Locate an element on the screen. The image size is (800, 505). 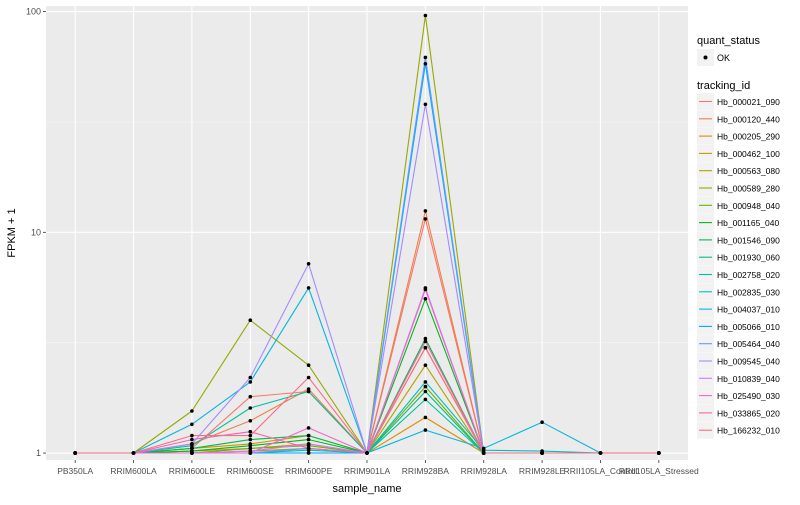
legend-tracking-id-label: Hb_004037_010 is located at coordinates (748, 310).